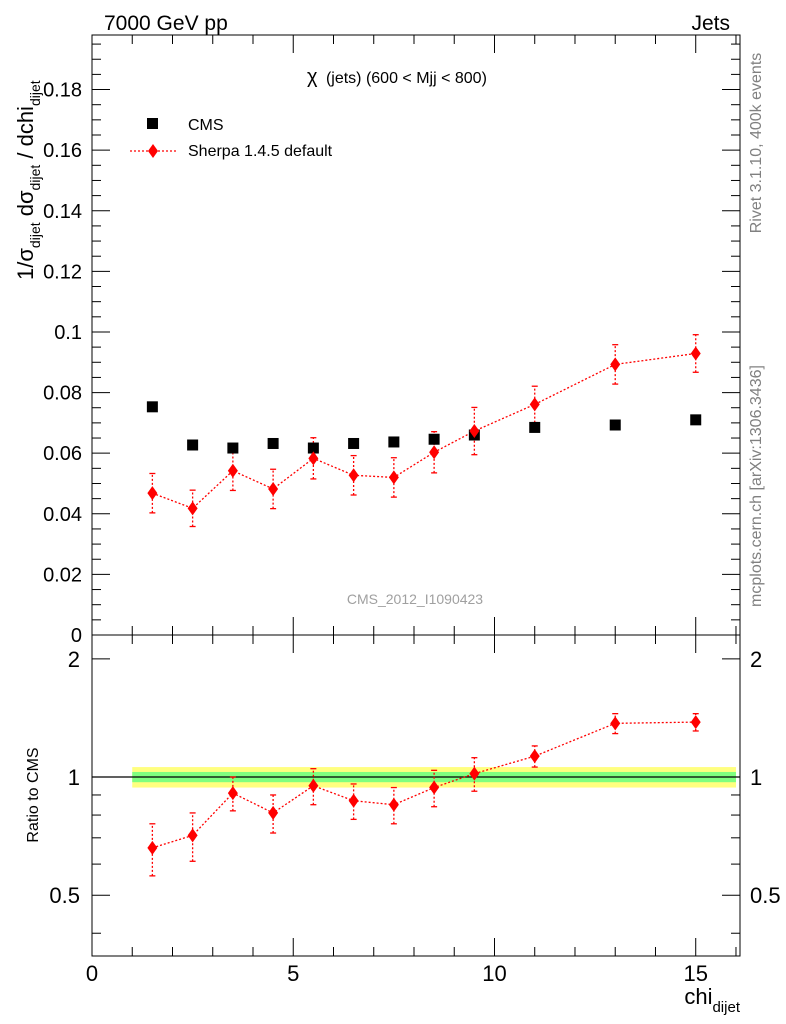  What do you see at coordinates (756, 659) in the screenshot?
I see `ratio-ytick-label-right: 2` at bounding box center [756, 659].